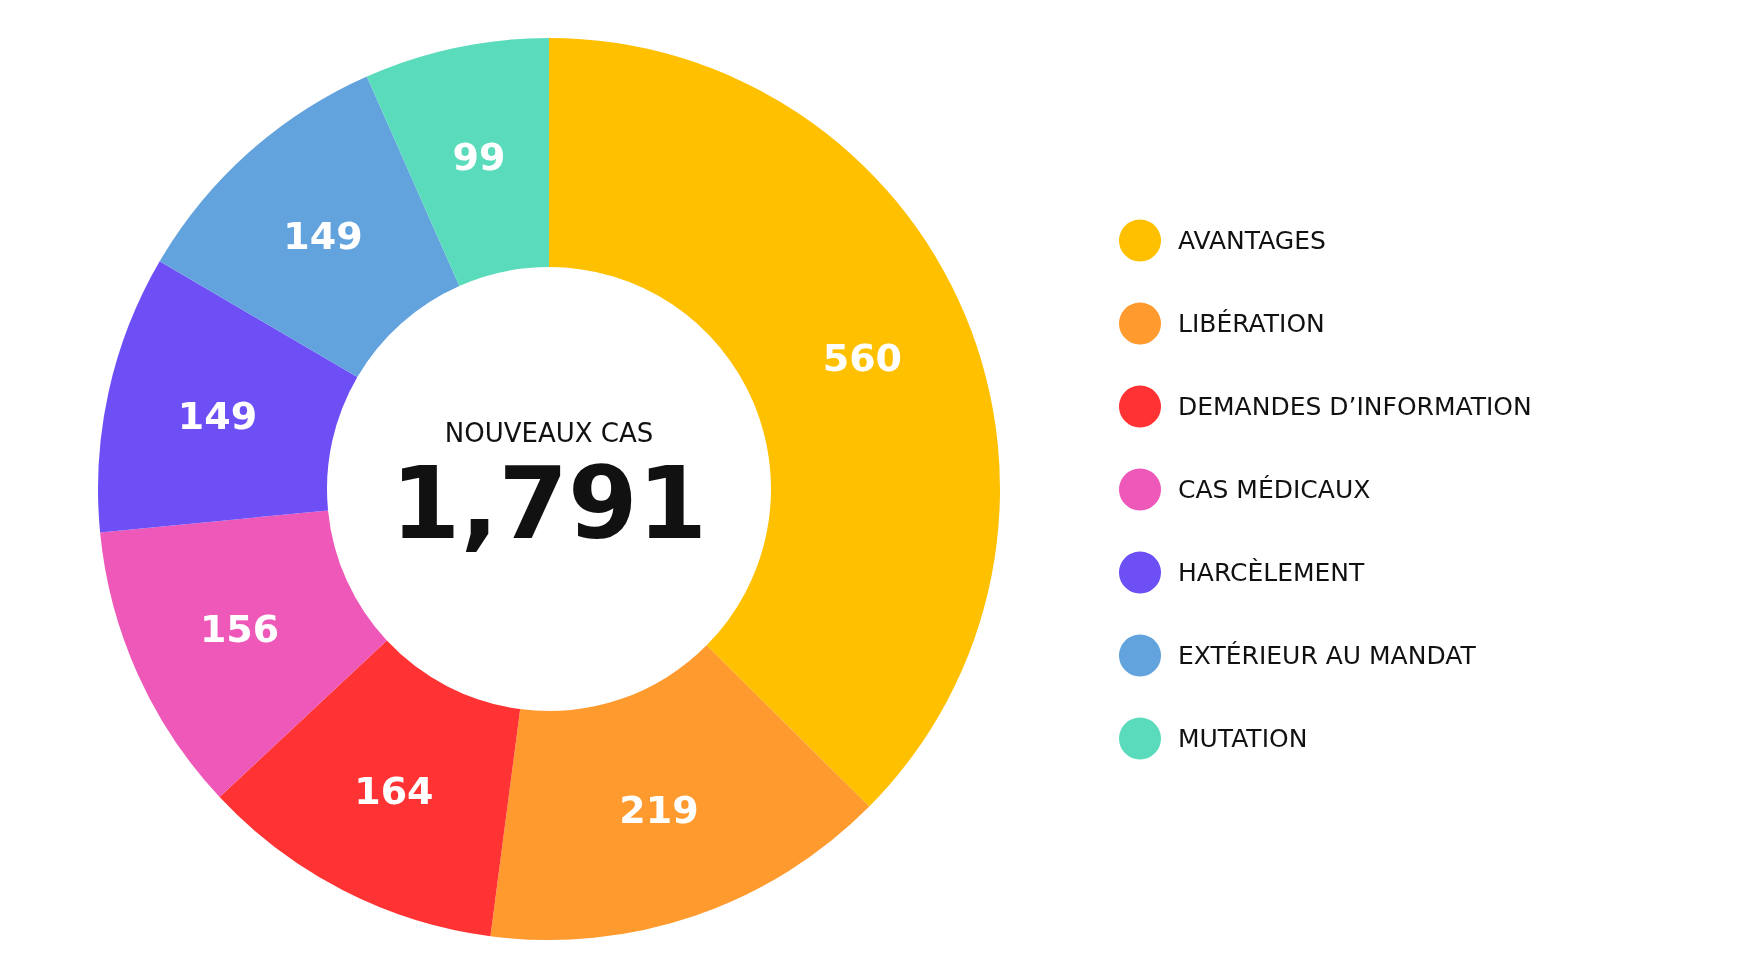  Describe the element at coordinates (1274, 489) in the screenshot. I see `legend-label: CAS MÉDICAUX` at that location.